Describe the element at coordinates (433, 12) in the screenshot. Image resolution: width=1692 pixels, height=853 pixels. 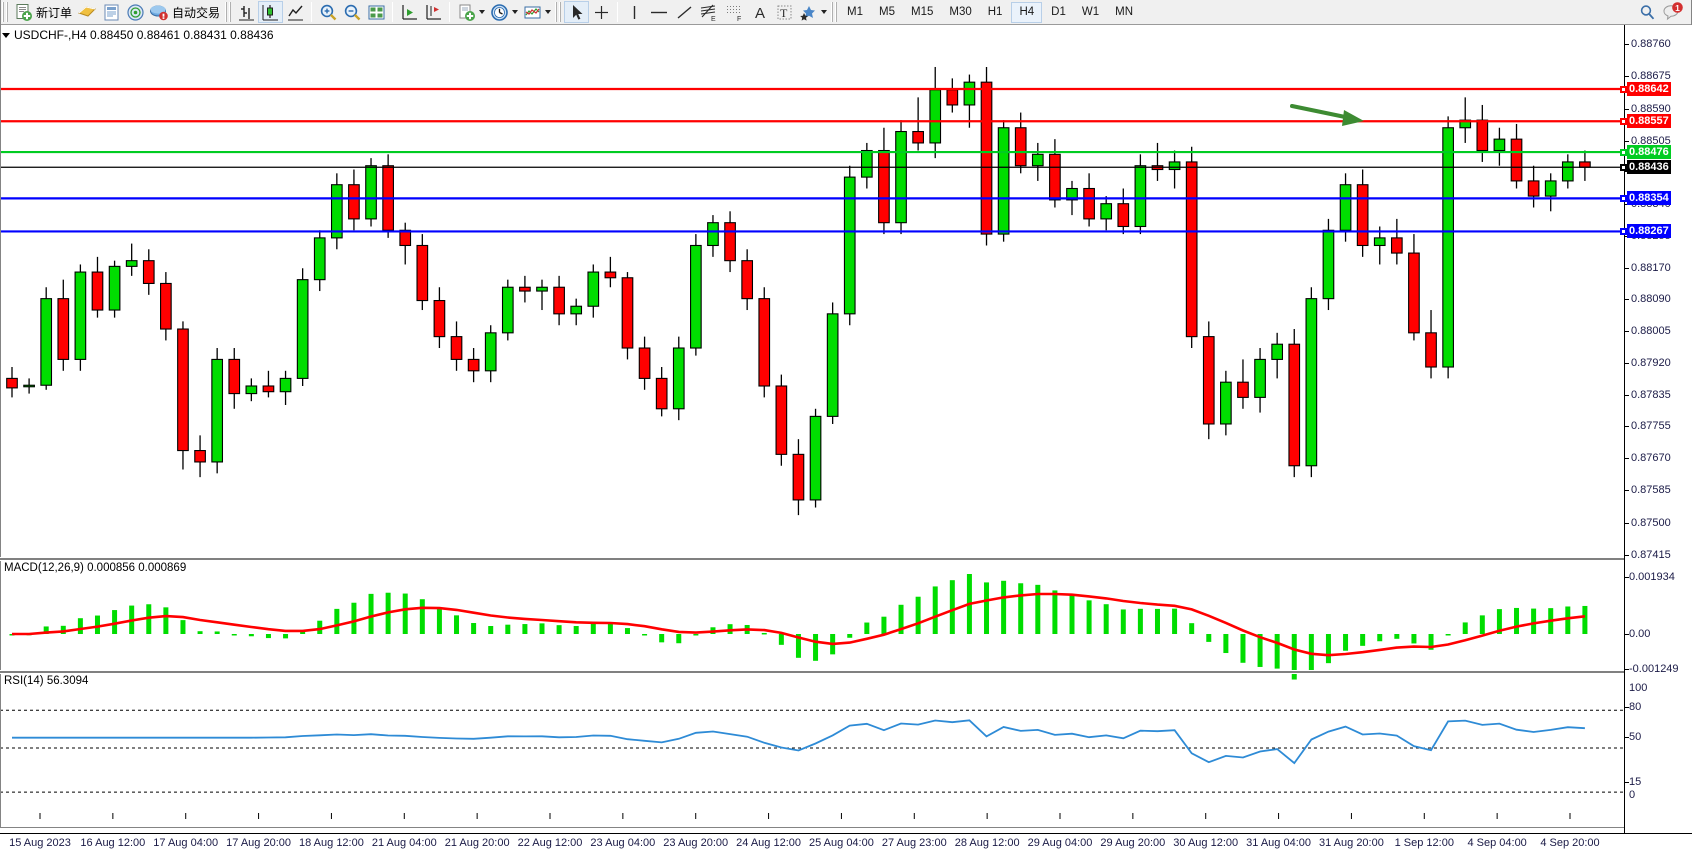
I see `chart-shift-button` at that location.